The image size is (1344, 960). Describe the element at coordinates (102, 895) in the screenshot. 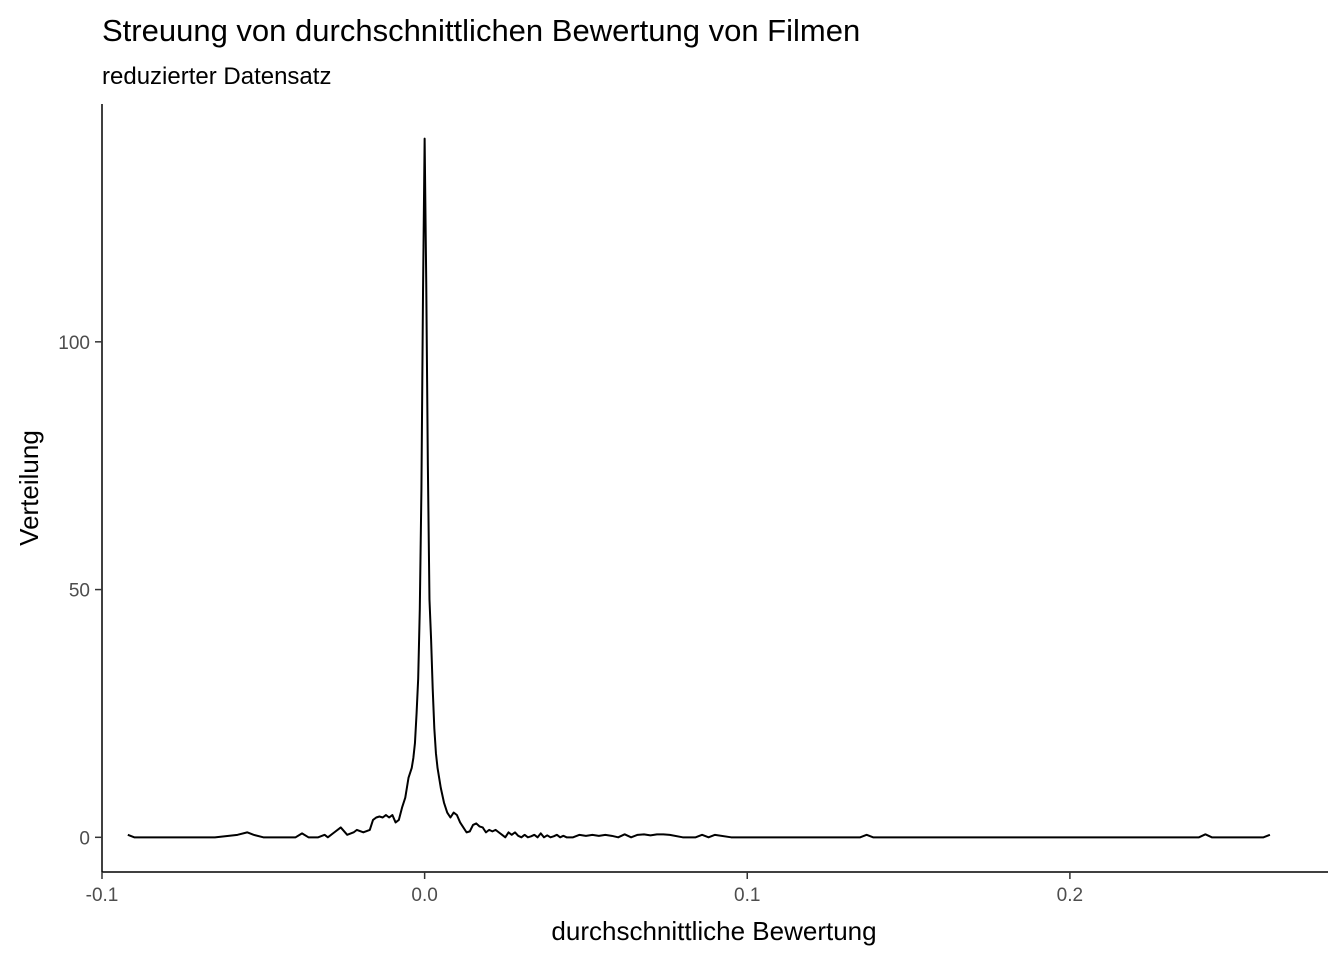

I see `x-tick-label: -0.1` at that location.